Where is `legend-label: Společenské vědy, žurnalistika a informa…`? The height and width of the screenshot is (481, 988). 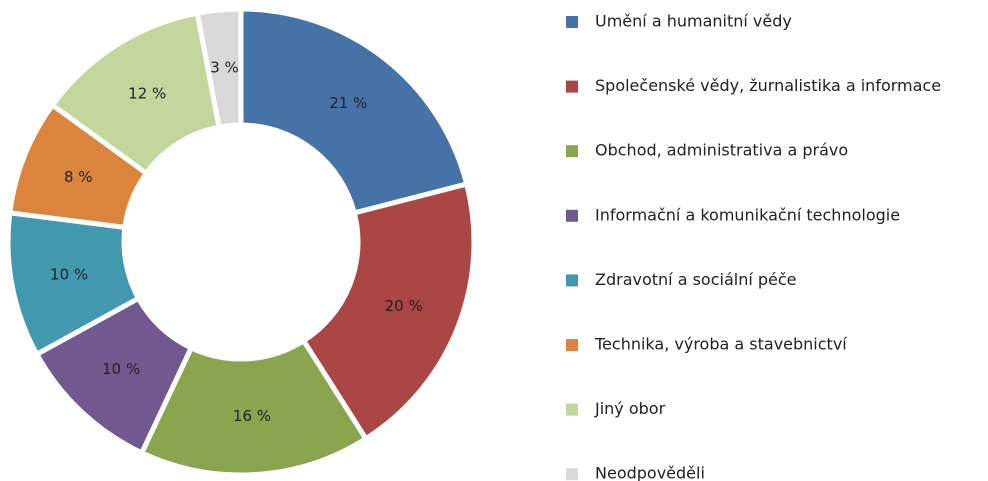
legend-label: Společenské vědy, žurnalistika a informa… is located at coordinates (768, 85).